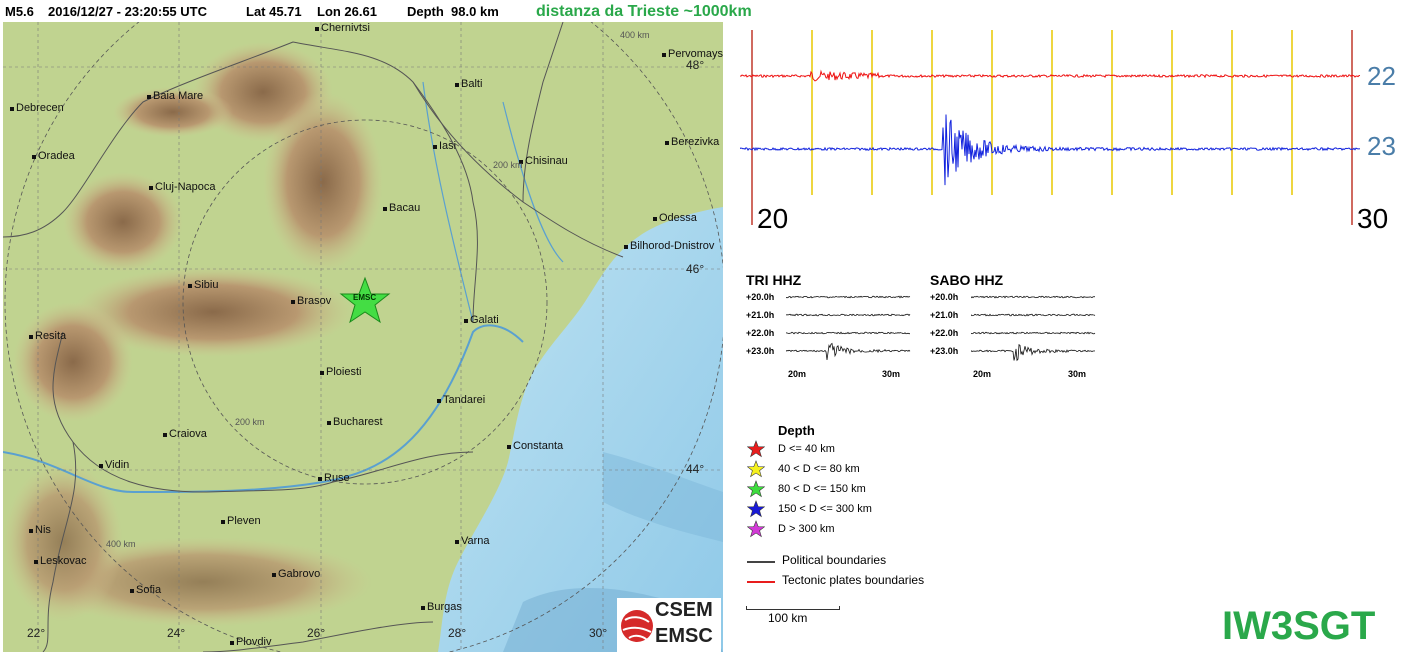 The height and width of the screenshot is (656, 1410). I want to click on city-label: Odessa, so click(675, 218).